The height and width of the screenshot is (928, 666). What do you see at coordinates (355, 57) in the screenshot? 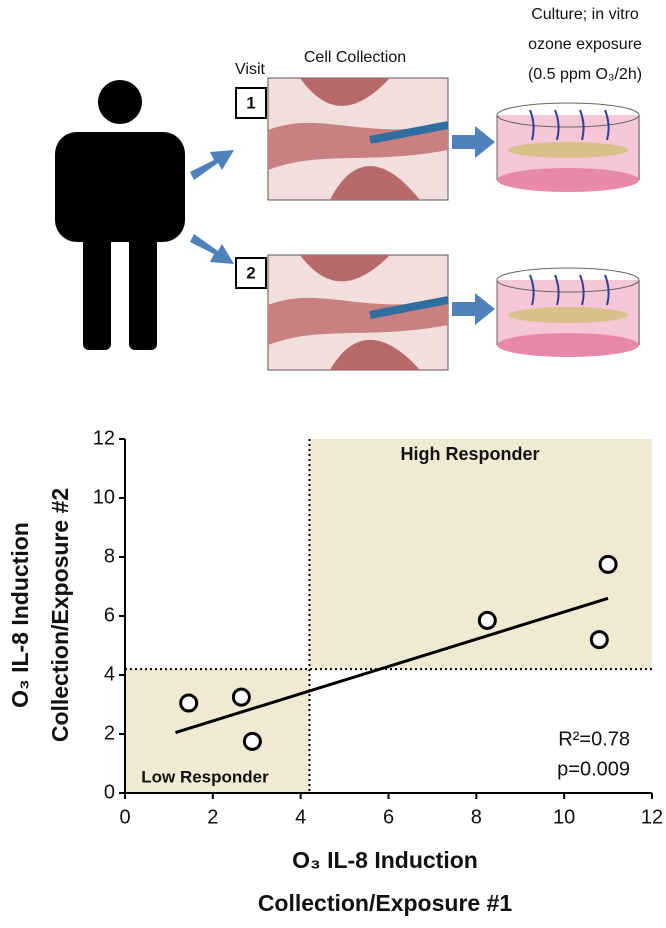
I see `cell-collection-label: Cell Collection` at bounding box center [355, 57].